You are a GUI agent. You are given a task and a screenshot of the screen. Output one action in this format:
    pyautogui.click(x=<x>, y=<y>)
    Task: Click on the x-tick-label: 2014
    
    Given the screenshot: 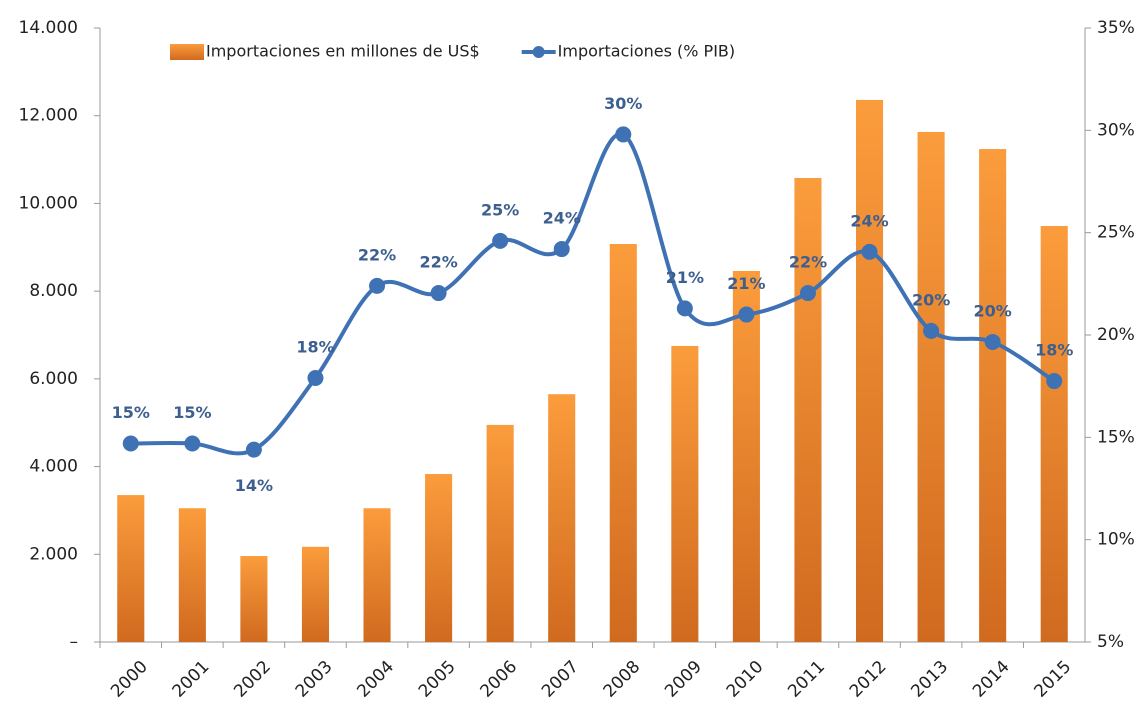 What is the action you would take?
    pyautogui.click(x=991, y=679)
    